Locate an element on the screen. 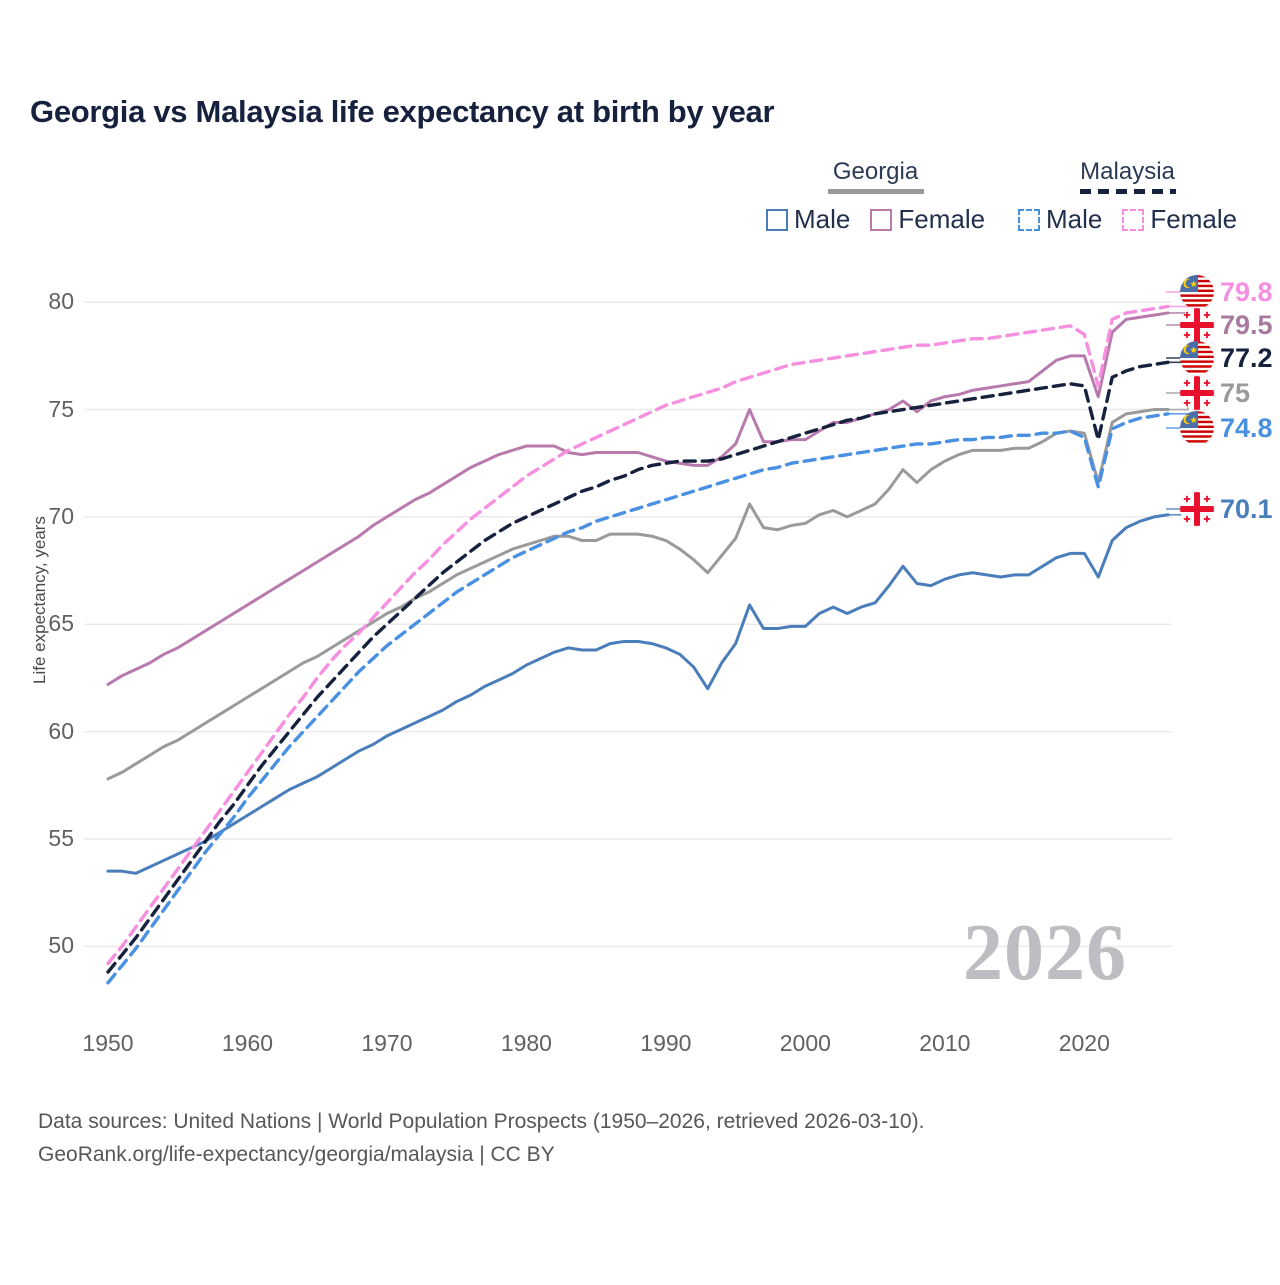 Image resolution: width=1280 pixels, height=1285 pixels. end-label-georgia-75: 75 is located at coordinates (1215, 393).